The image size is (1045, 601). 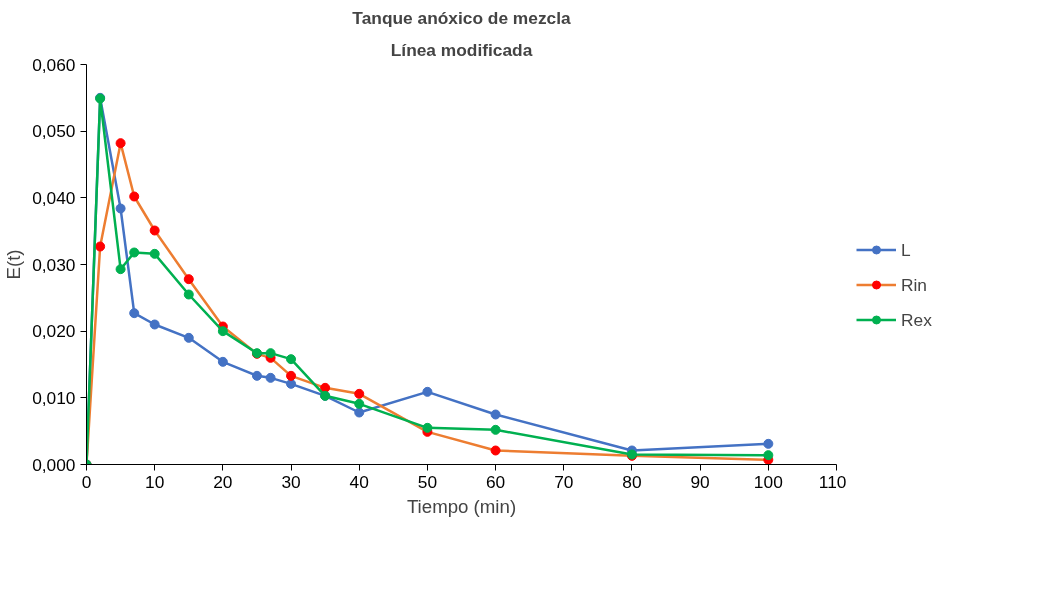 I want to click on x-tick-label: 50, so click(x=427, y=481).